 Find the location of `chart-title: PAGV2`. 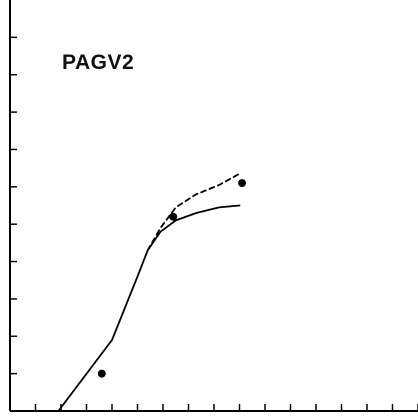

chart-title: PAGV2 is located at coordinates (98, 62).